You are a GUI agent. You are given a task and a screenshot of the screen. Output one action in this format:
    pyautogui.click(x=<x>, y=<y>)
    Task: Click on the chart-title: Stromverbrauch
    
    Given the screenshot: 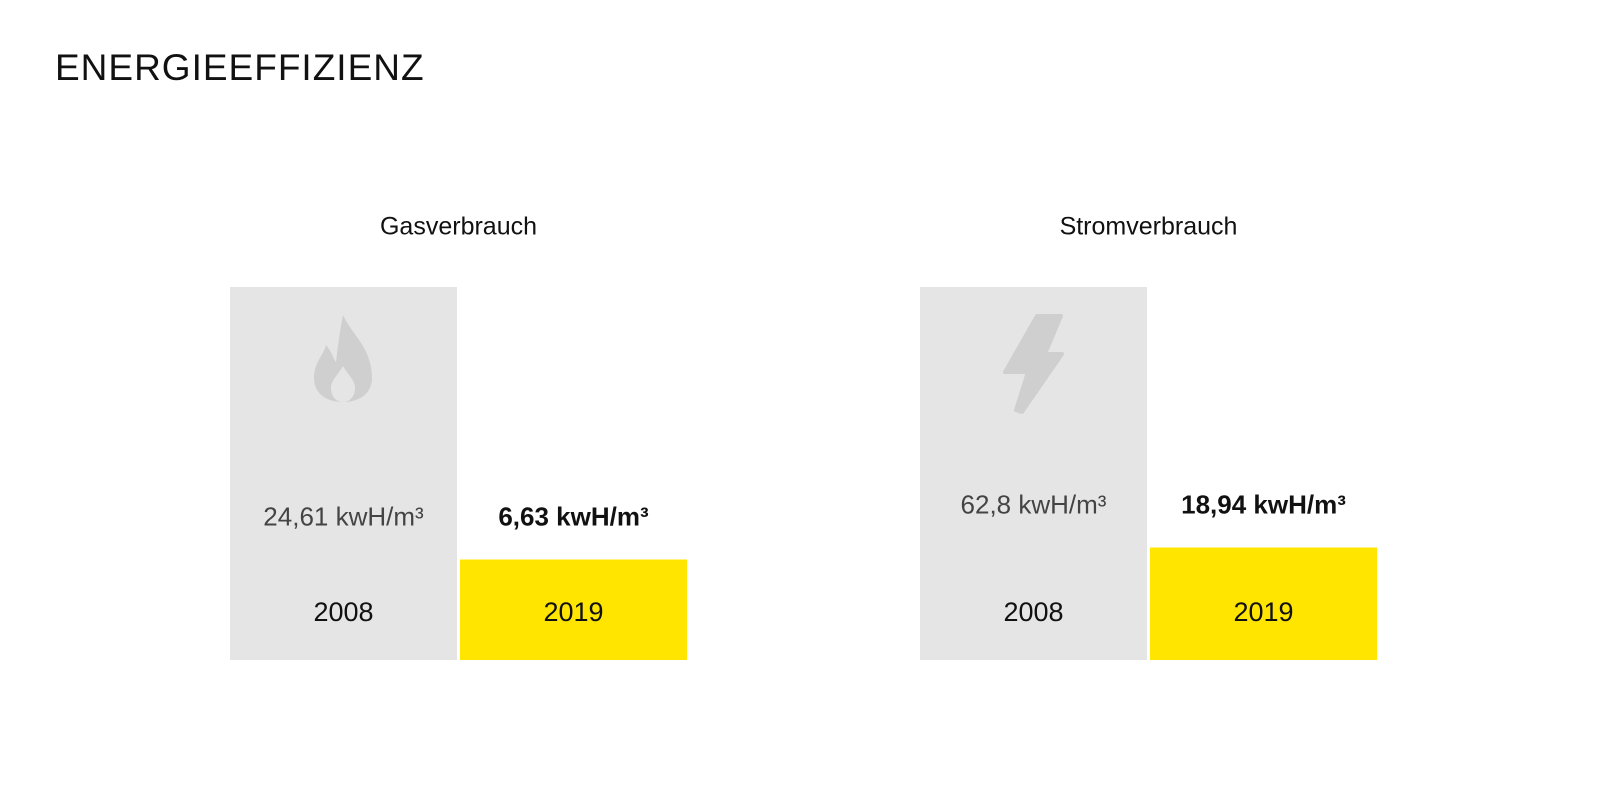 What is the action you would take?
    pyautogui.click(x=1149, y=227)
    